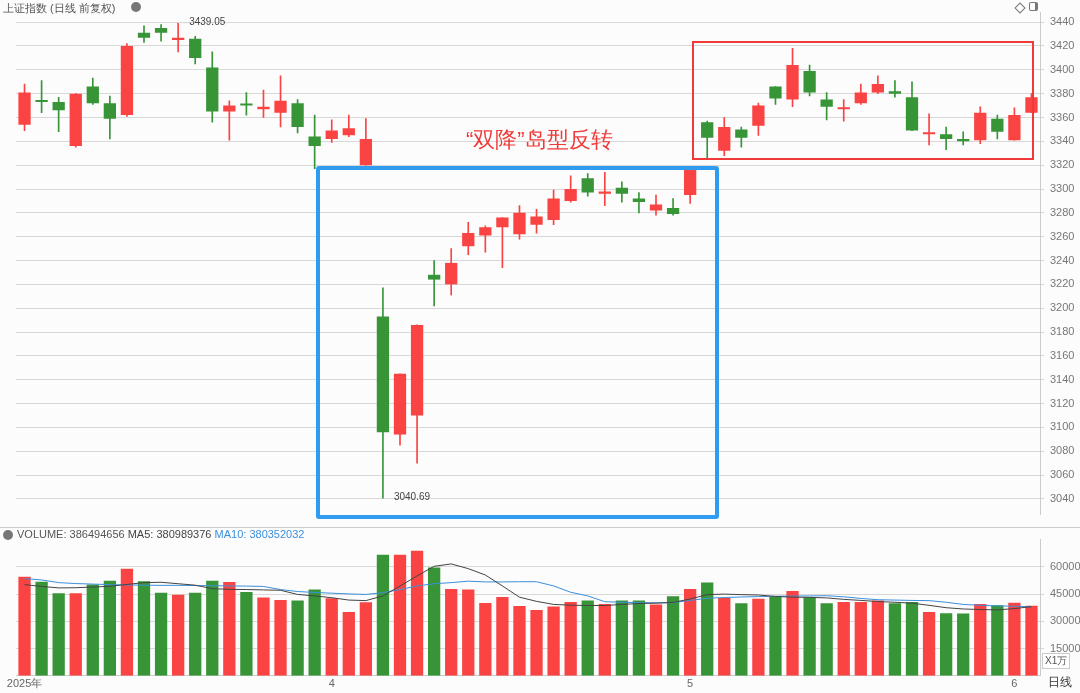 The width and height of the screenshot is (1080, 693). I want to click on y-tick-label: 3320, so click(1062, 164).